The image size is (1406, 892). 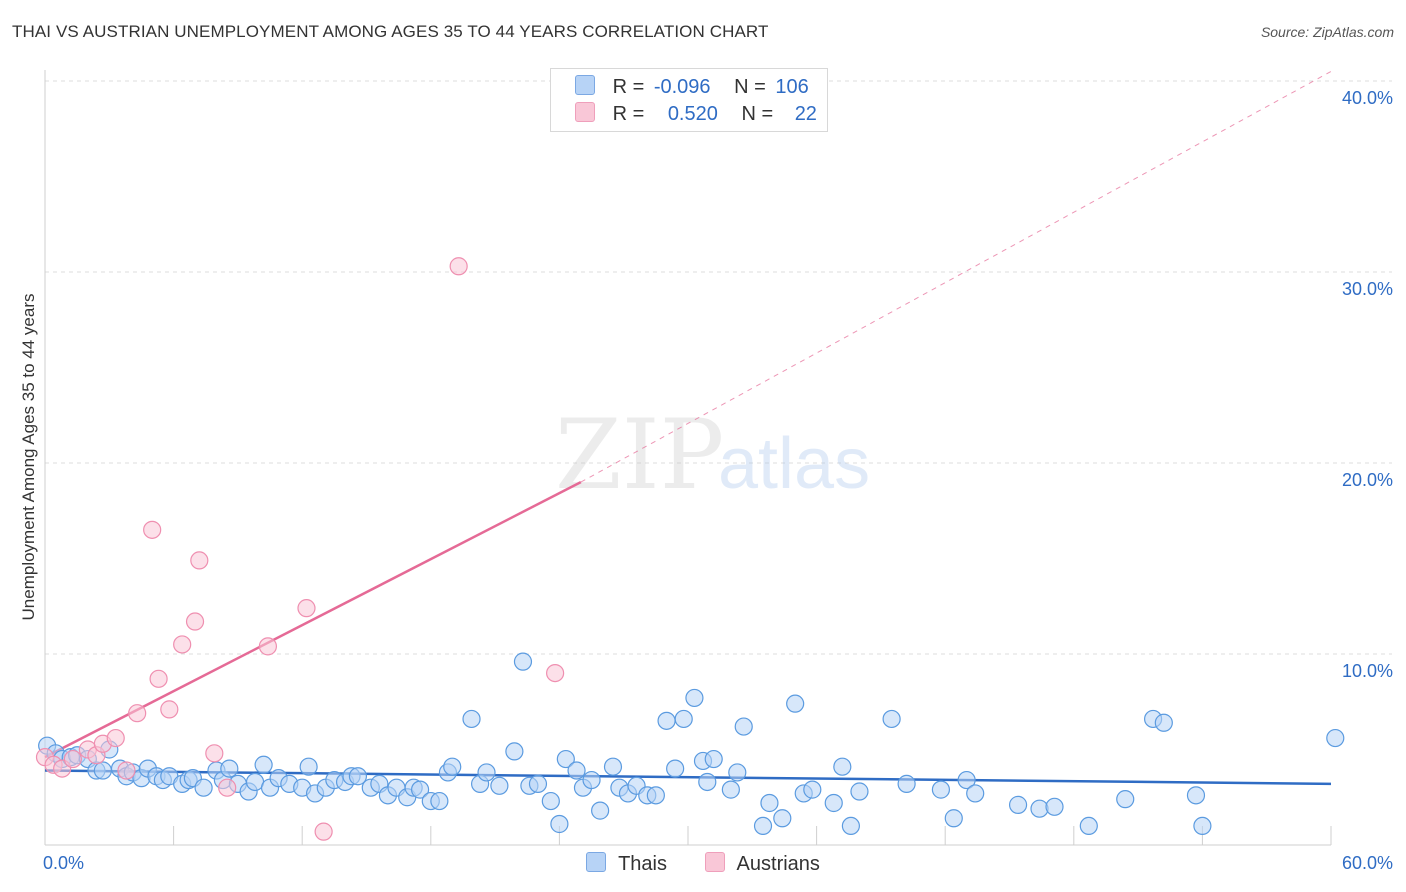 I want to click on watermark: ZIP atlas, so click(x=712, y=455).